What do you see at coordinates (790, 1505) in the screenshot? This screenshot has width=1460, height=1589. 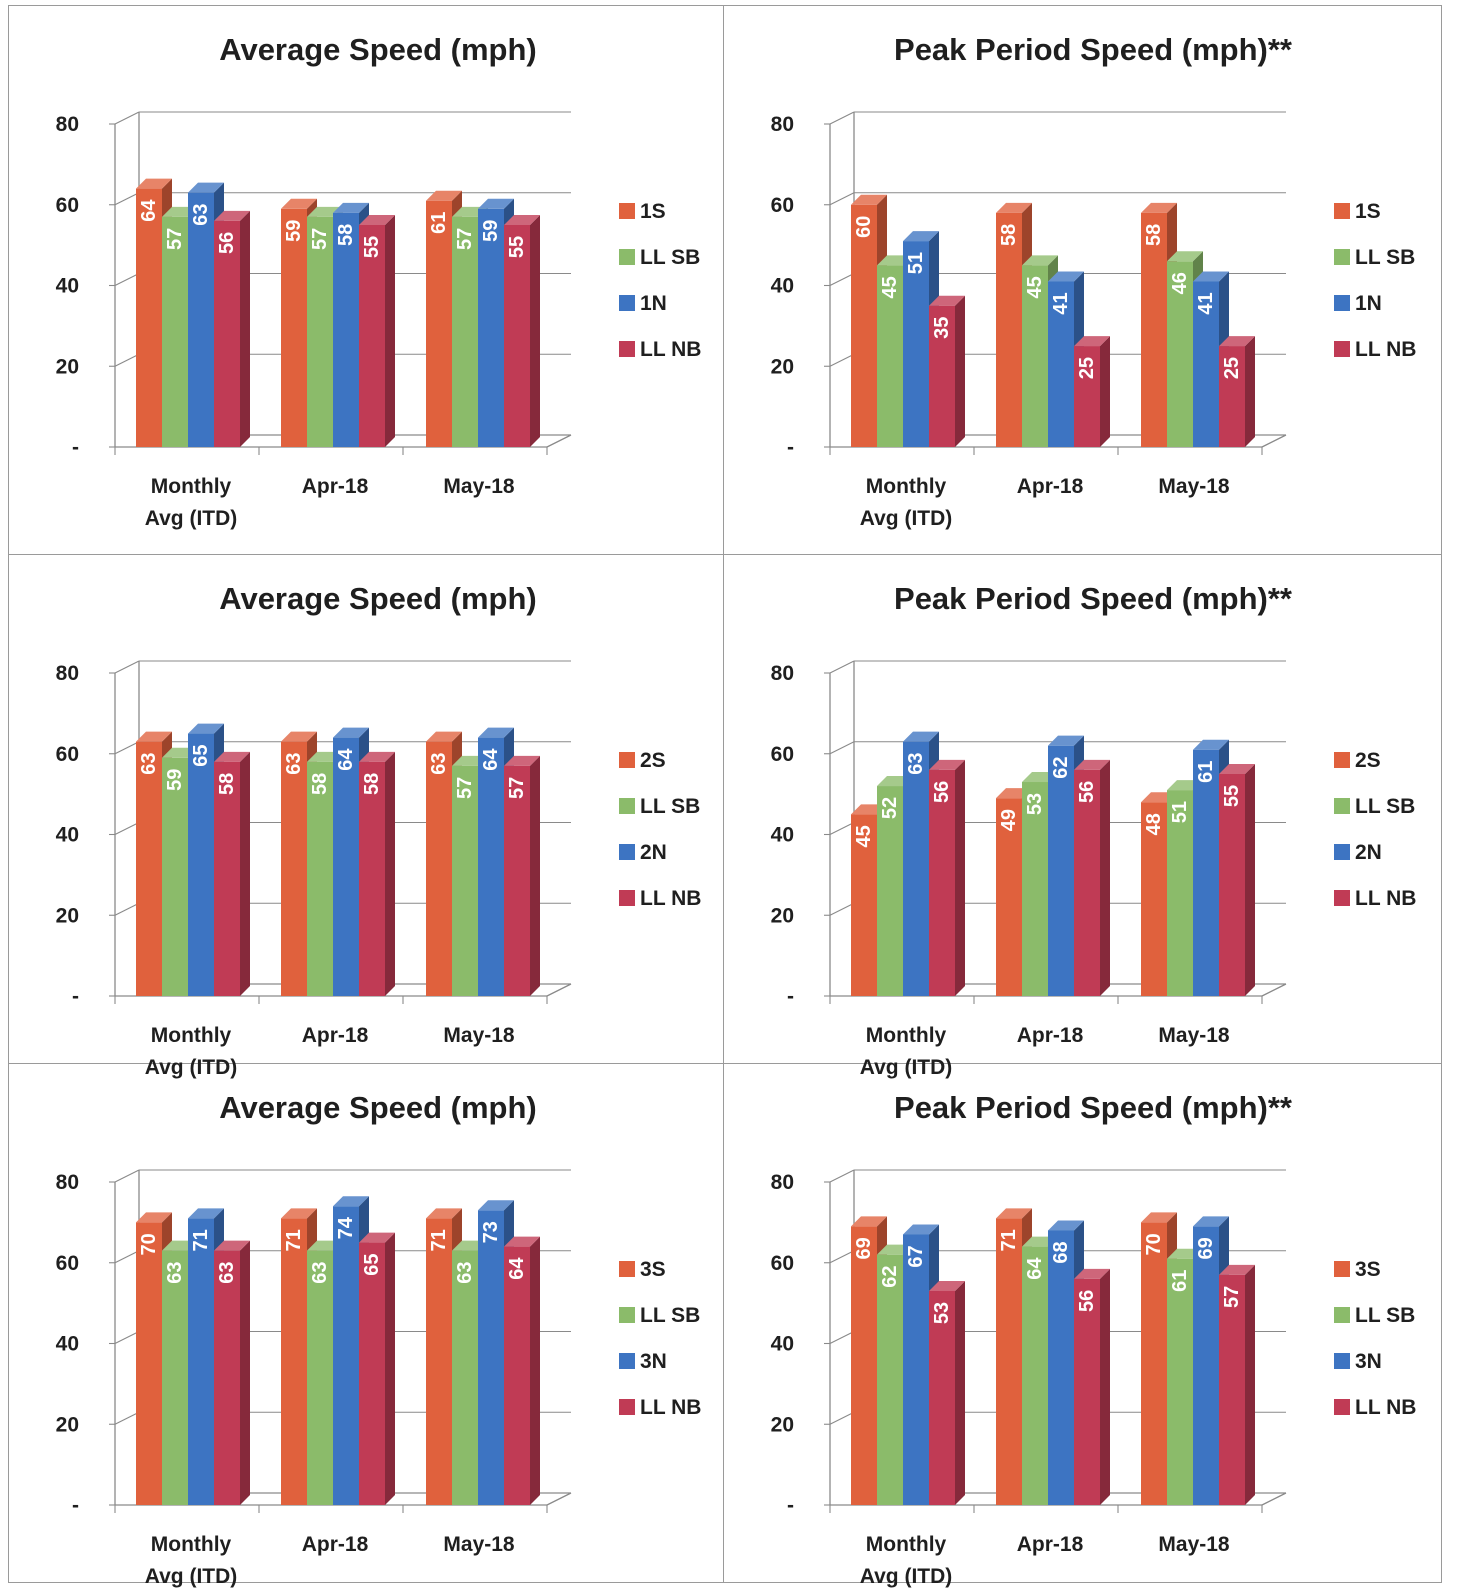 I see `y-tick-label: -` at bounding box center [790, 1505].